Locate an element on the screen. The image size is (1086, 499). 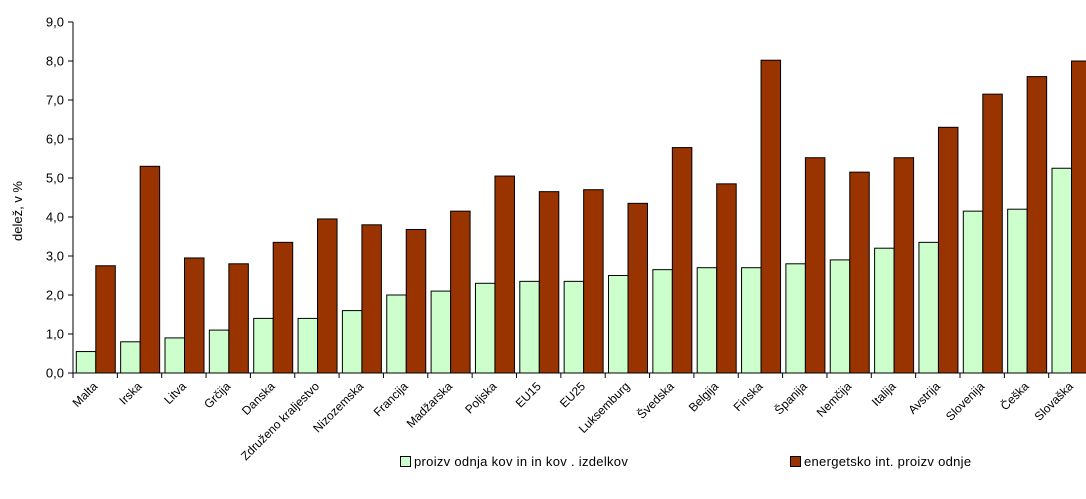
y-tick-label: 6,0 is located at coordinates (55, 139).